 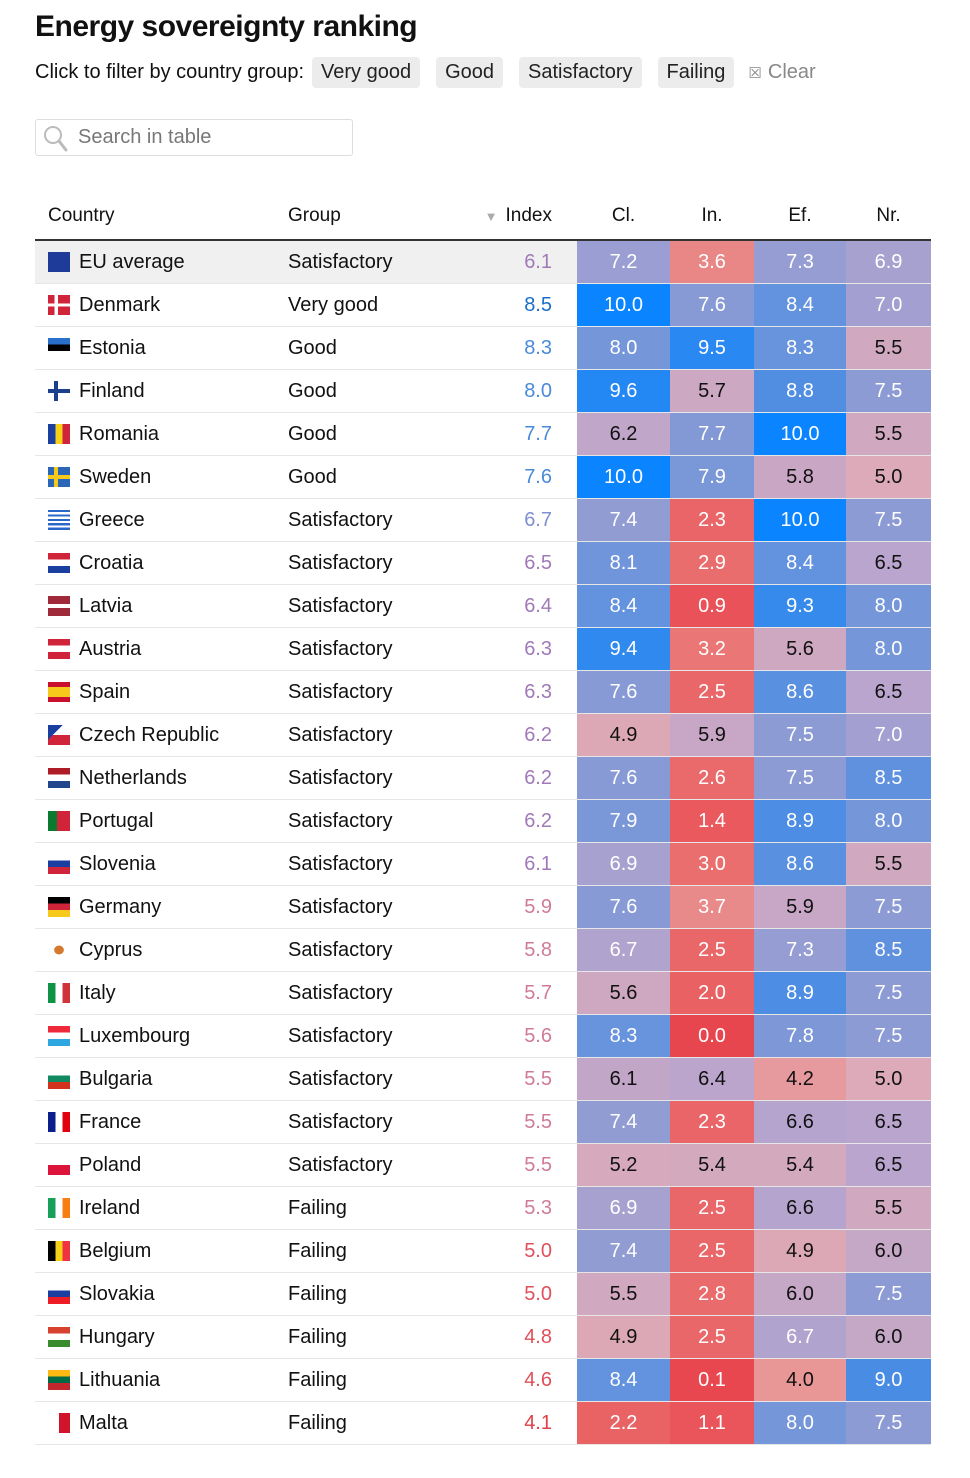 I want to click on col-index: ▼ Index, so click(x=510, y=216).